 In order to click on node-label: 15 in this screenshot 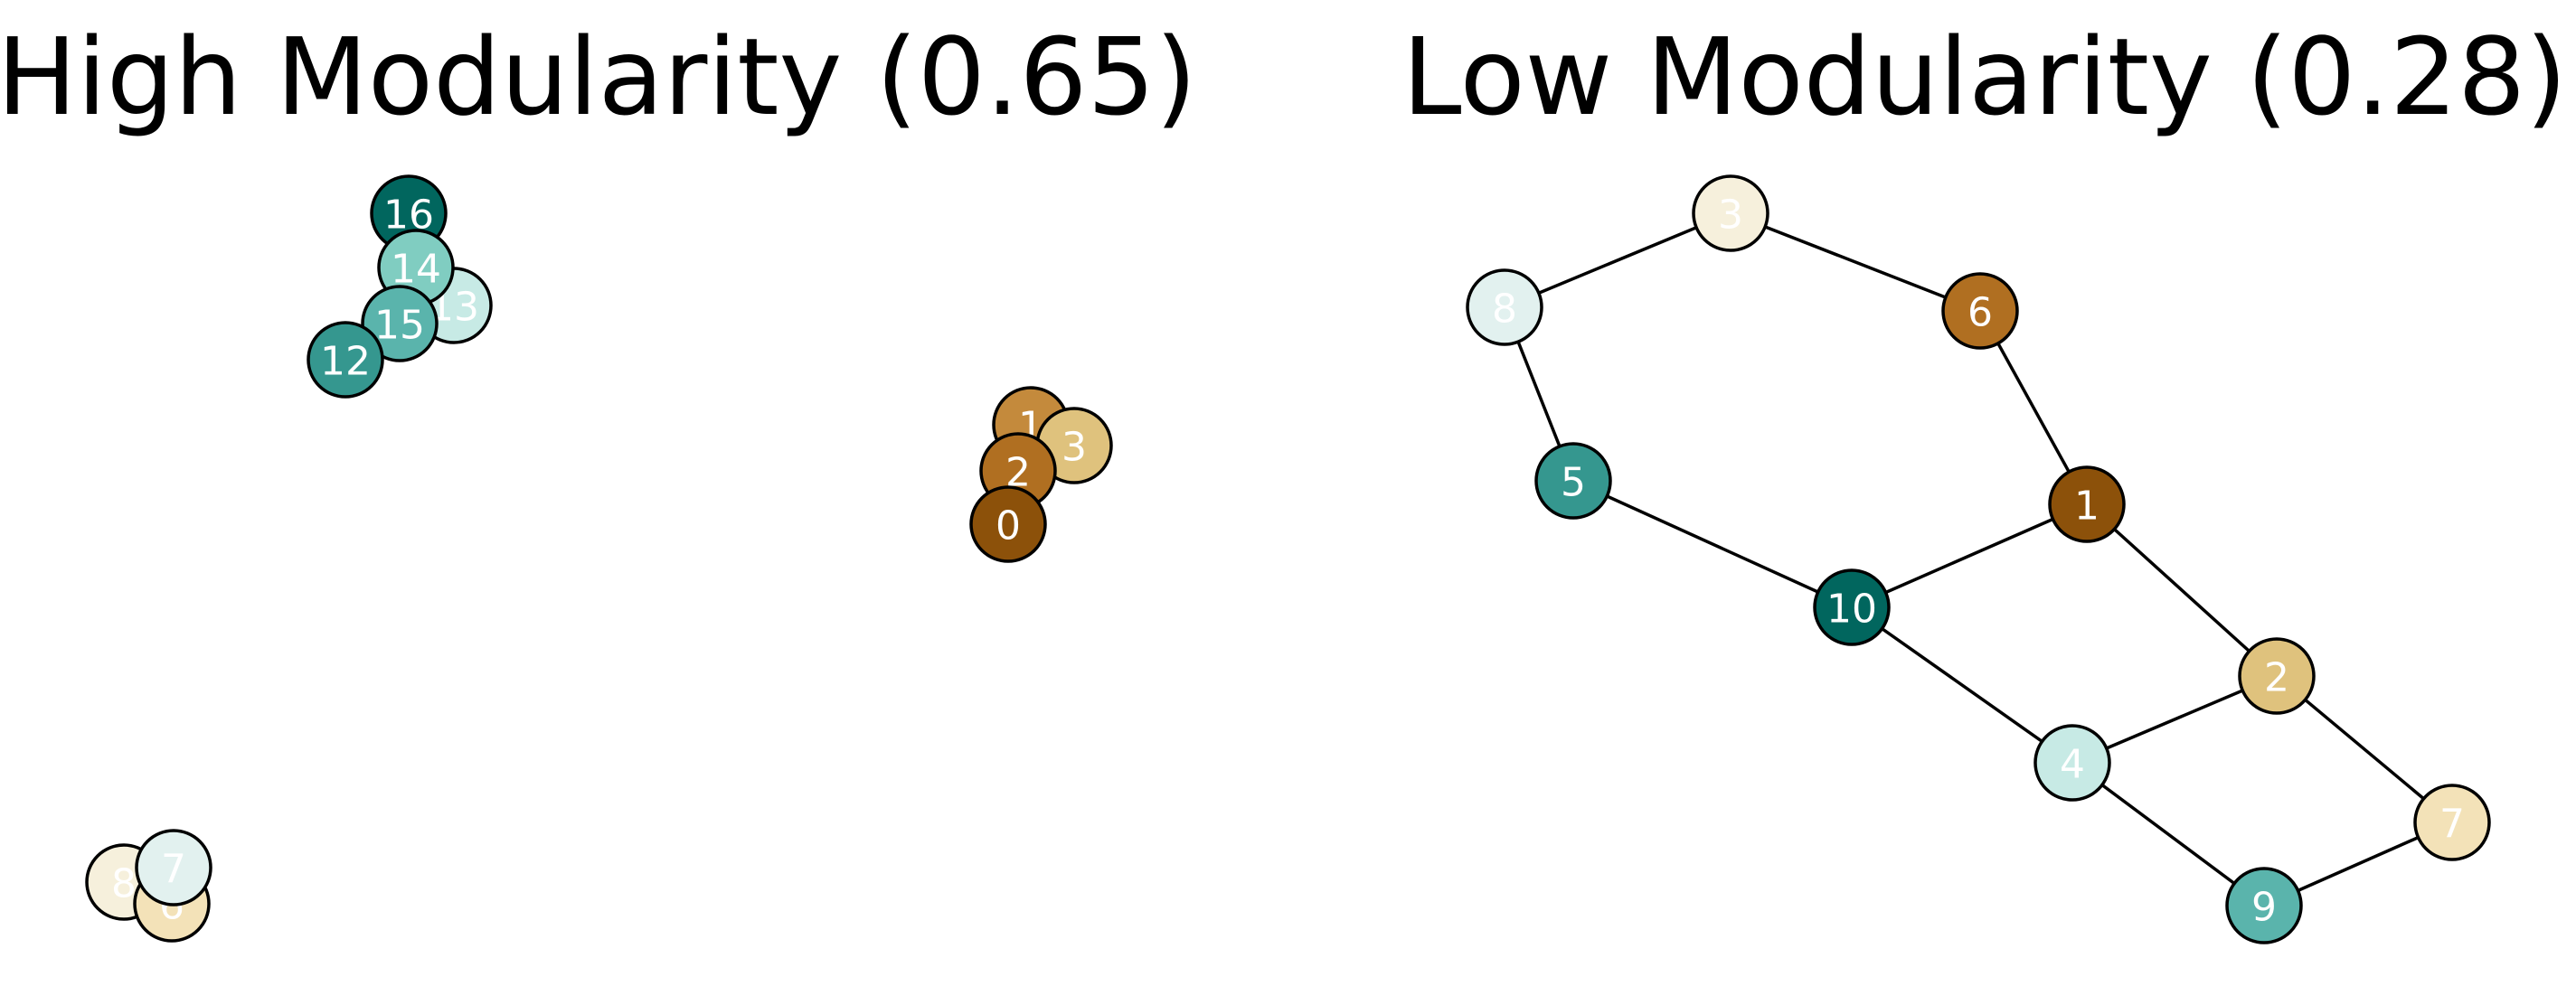, I will do `click(399, 326)`.